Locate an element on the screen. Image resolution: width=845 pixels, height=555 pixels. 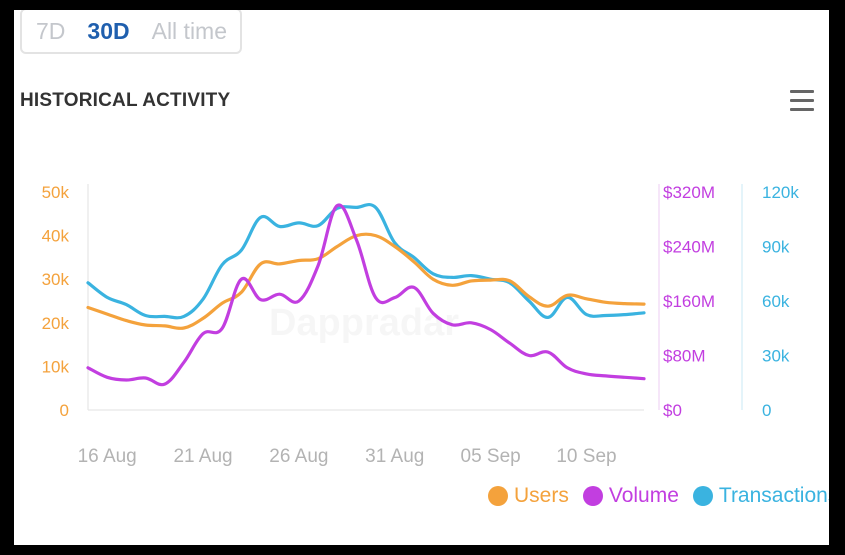
transactions-dot-icon is located at coordinates (702, 496).